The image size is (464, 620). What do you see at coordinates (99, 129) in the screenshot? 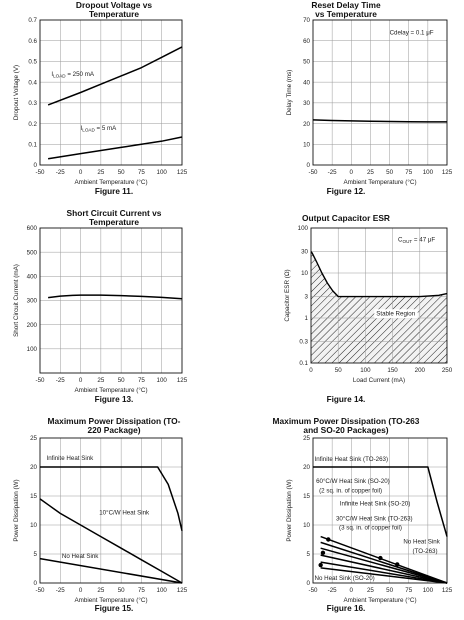
I see `annotation-label: ILOAD = 5 mA` at bounding box center [99, 129].